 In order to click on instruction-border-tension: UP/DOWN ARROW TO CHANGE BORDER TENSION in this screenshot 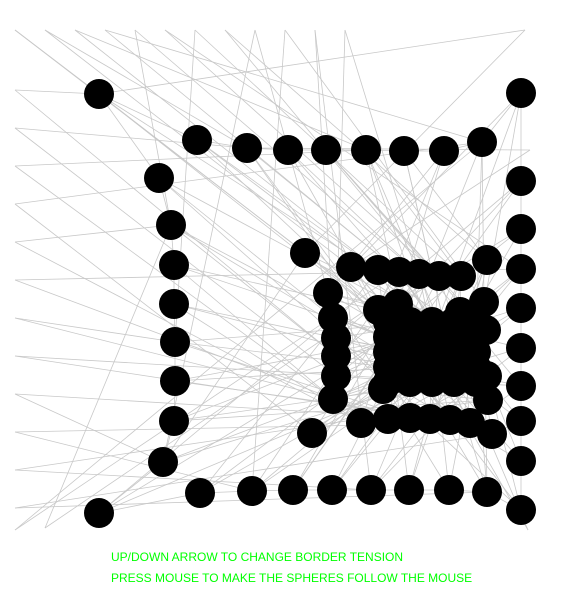, I will do `click(257, 557)`.